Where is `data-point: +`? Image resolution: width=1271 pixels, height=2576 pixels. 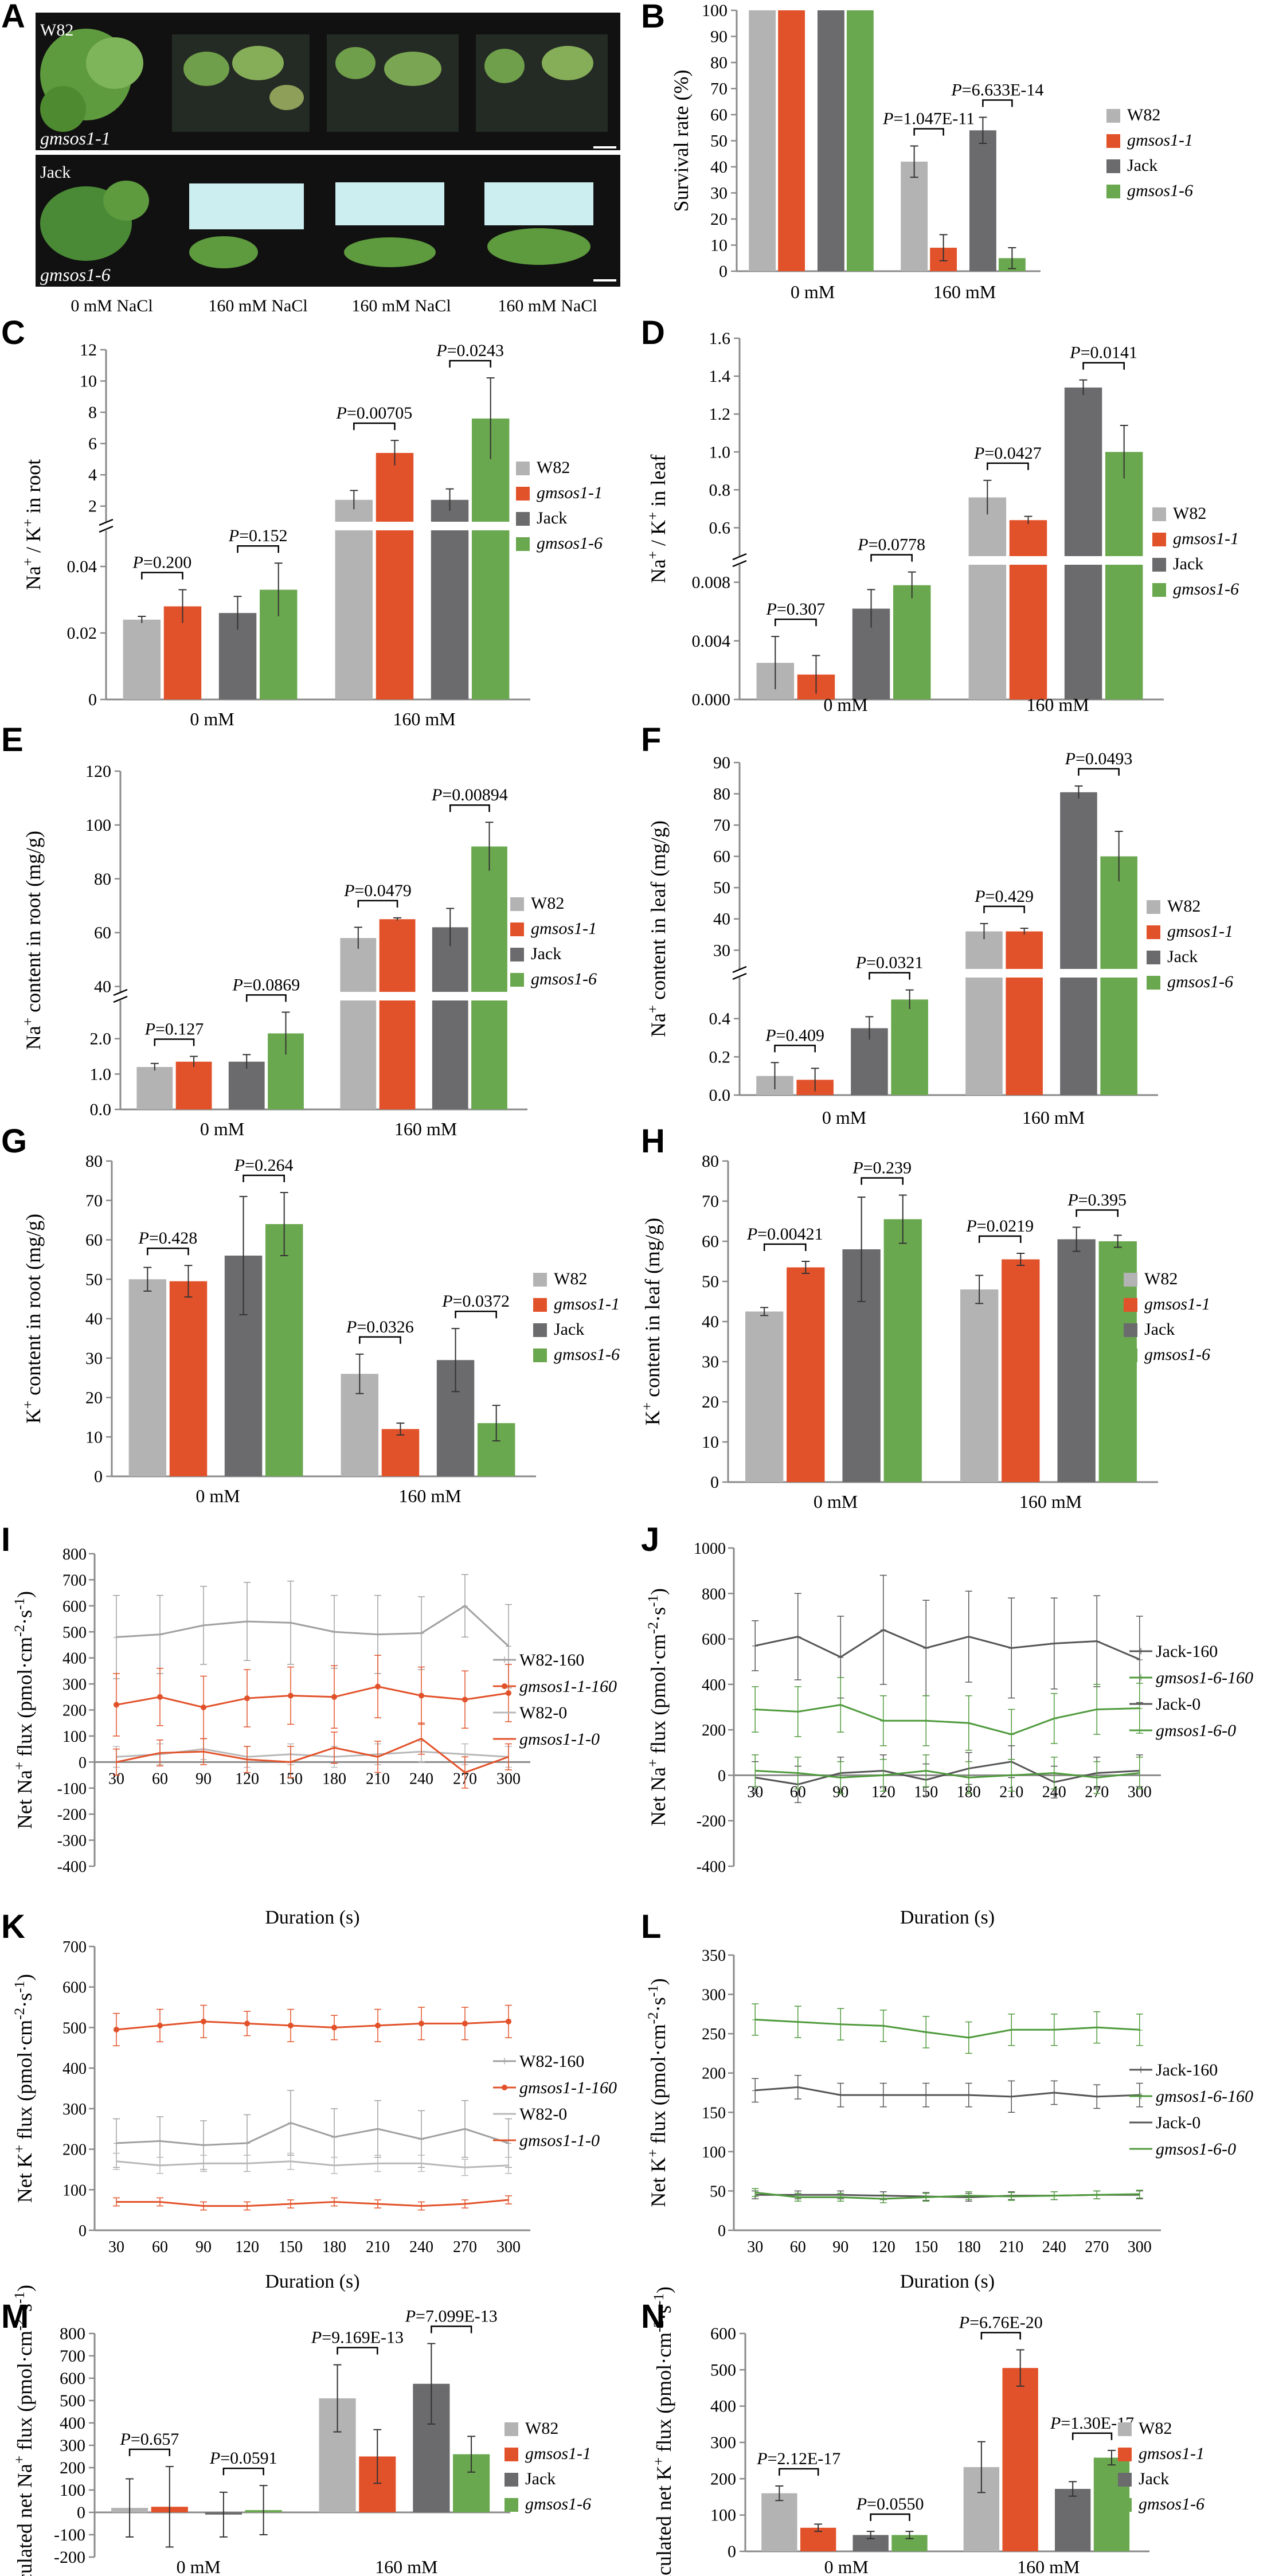
data-point: + is located at coordinates (117, 1637).